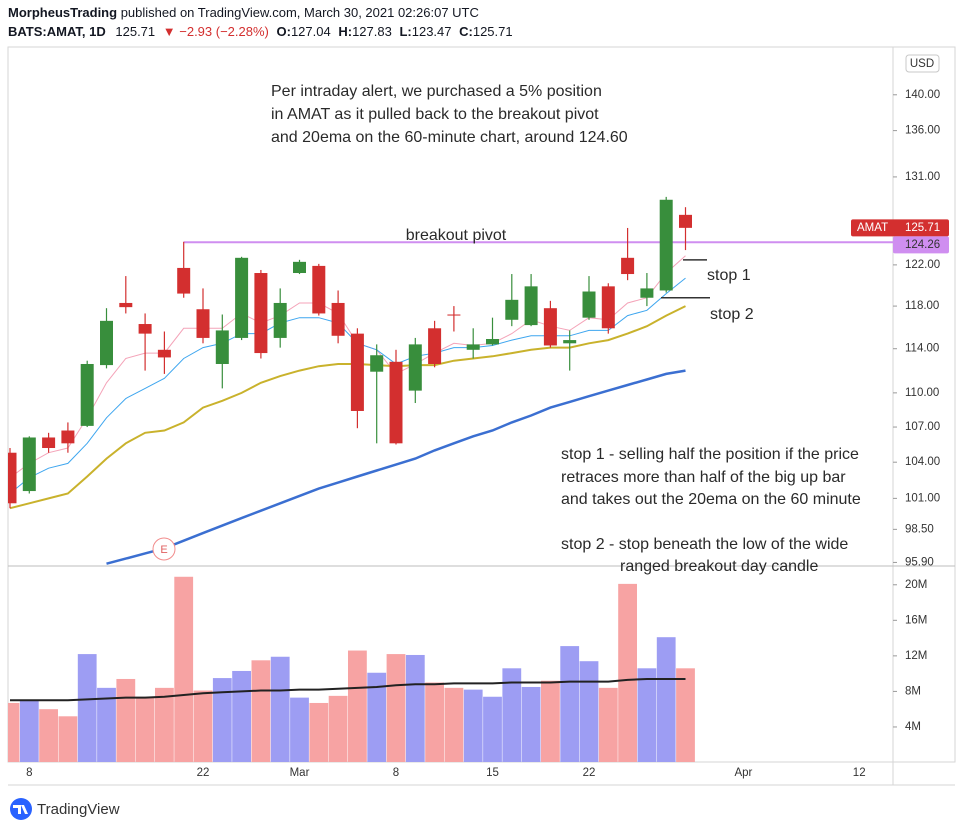  Describe the element at coordinates (922, 265) in the screenshot. I see `y-tick-label: 122.00` at that location.